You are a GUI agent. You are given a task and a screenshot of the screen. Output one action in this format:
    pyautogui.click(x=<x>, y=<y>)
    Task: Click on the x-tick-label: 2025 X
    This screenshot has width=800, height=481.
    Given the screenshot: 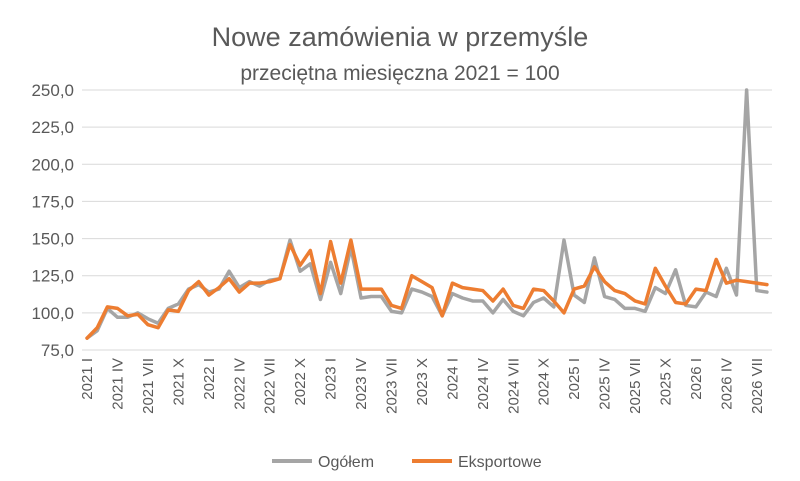 What is the action you would take?
    pyautogui.click(x=665, y=382)
    